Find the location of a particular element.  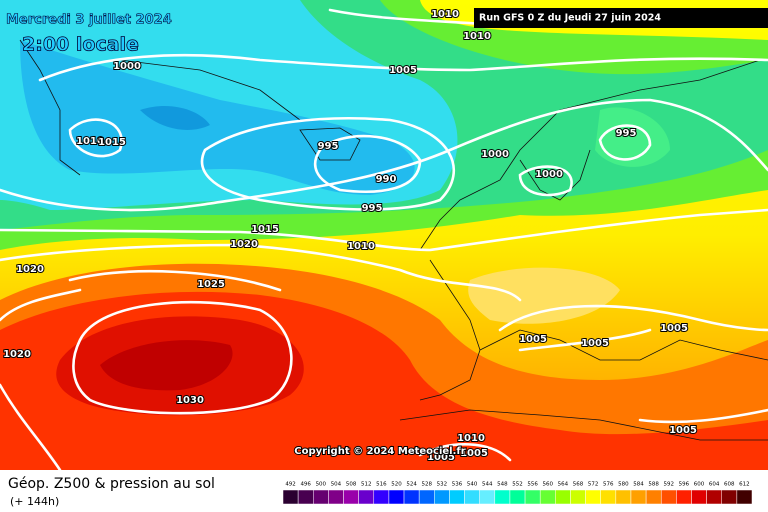

legend-label: 508 is located at coordinates (351, 485).